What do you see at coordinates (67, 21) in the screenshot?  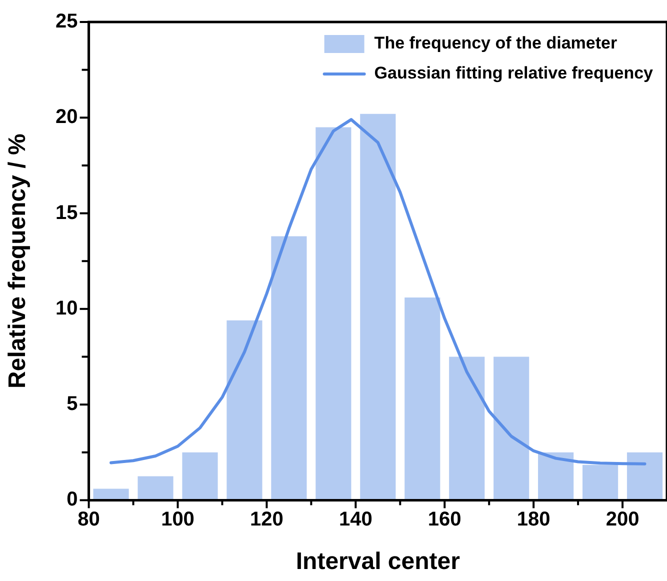 I see `y-tick-label: 25` at bounding box center [67, 21].